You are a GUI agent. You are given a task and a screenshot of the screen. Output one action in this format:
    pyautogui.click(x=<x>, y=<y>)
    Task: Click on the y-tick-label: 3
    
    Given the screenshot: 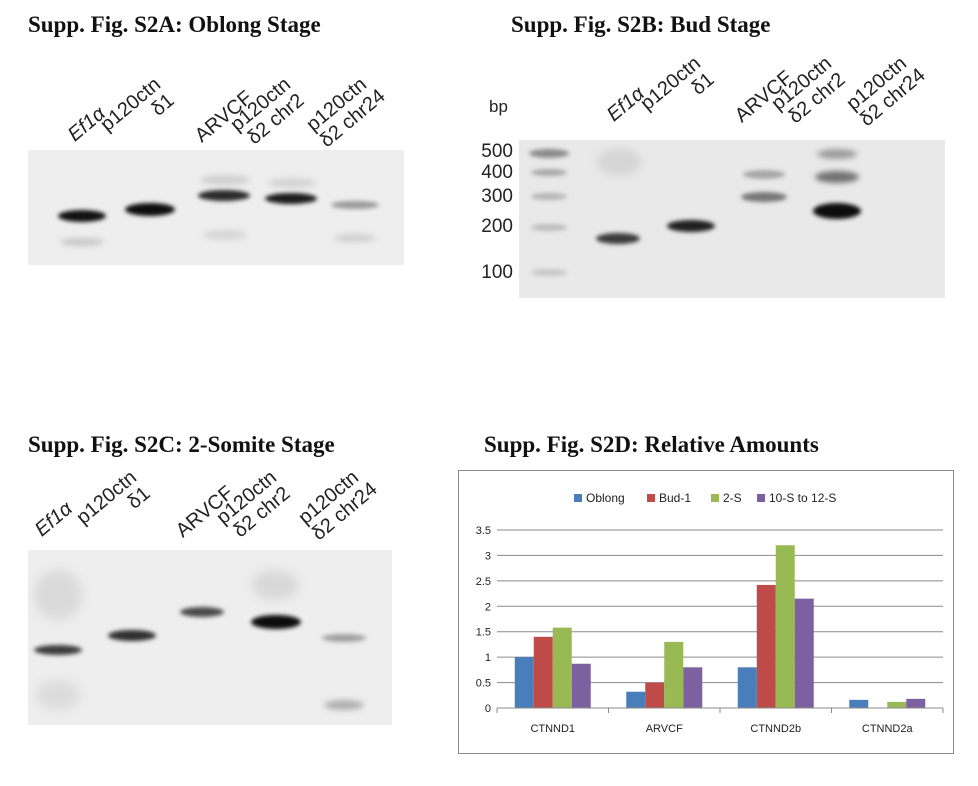 What is the action you would take?
    pyautogui.click(x=488, y=556)
    